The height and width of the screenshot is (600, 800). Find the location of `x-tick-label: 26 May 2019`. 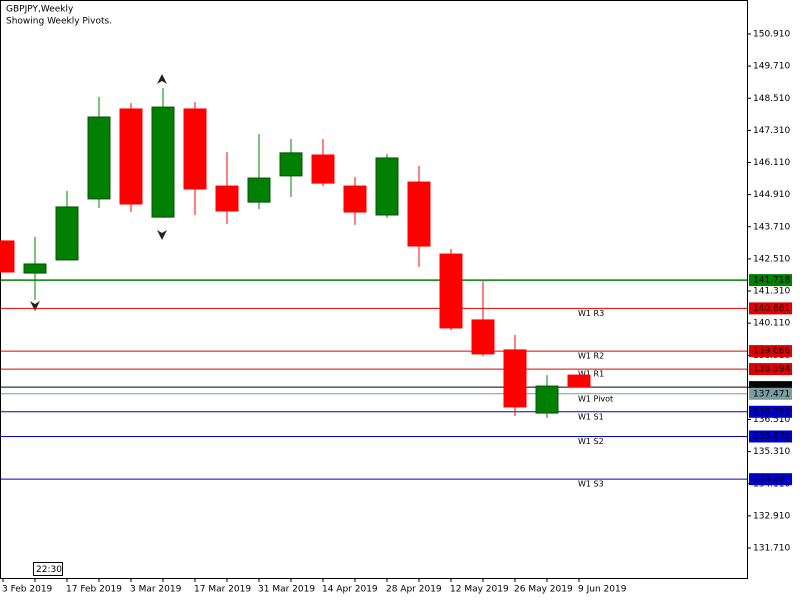

x-tick-label: 26 May 2019 is located at coordinates (543, 590).